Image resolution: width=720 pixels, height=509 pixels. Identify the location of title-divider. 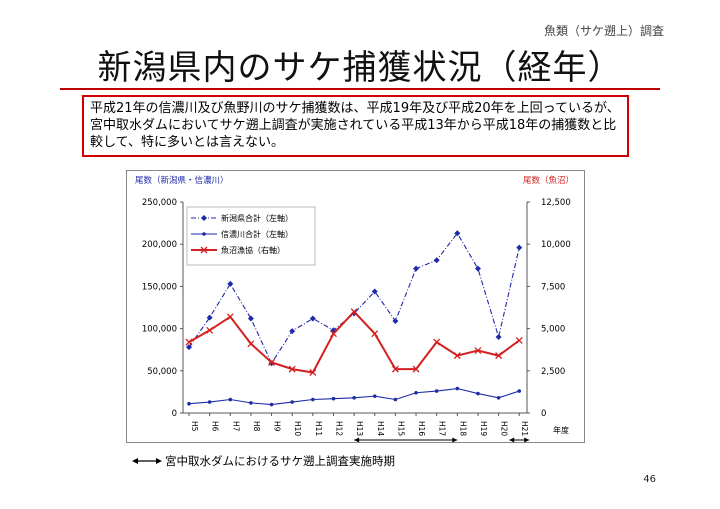
(360, 89).